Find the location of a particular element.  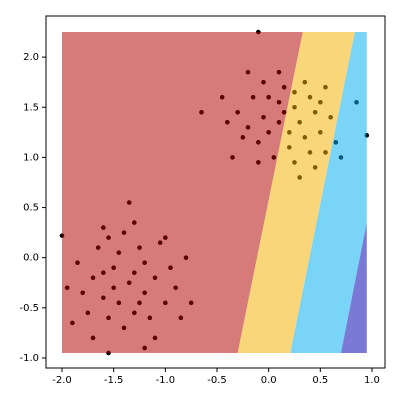

y-tick-label: 2.0 is located at coordinates (31, 57).